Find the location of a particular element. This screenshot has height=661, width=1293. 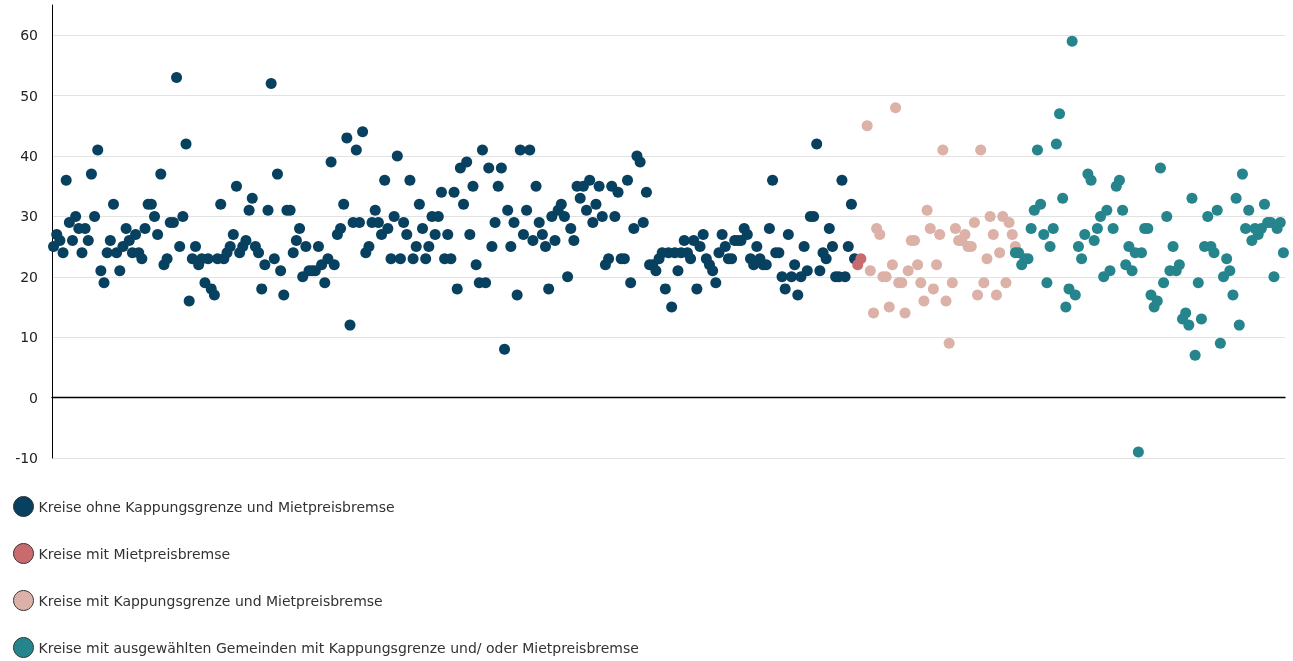

legend-label: Kreise mit Mietpreisbremse is located at coordinates (134, 553).